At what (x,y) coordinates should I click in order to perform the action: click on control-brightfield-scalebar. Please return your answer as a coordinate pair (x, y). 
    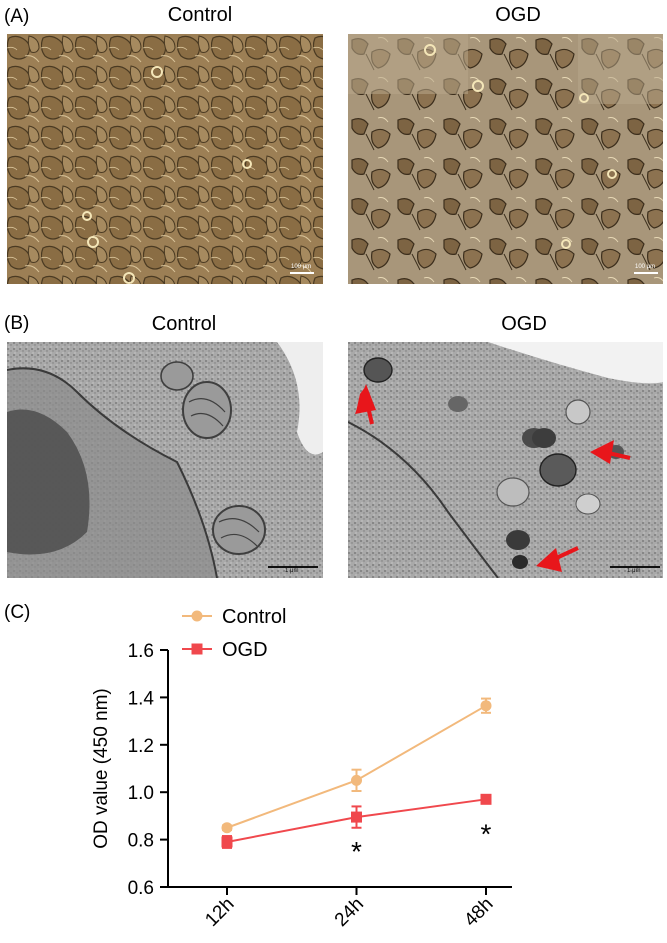
    Looking at the image, I should click on (302, 273).